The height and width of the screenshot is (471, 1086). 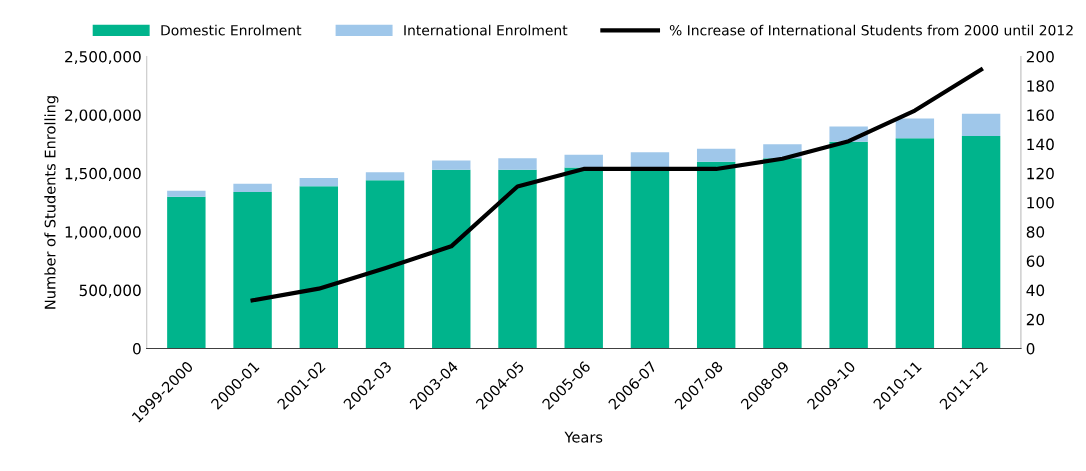 I want to click on y-tick-label: 1,000,000, so click(x=103, y=233).